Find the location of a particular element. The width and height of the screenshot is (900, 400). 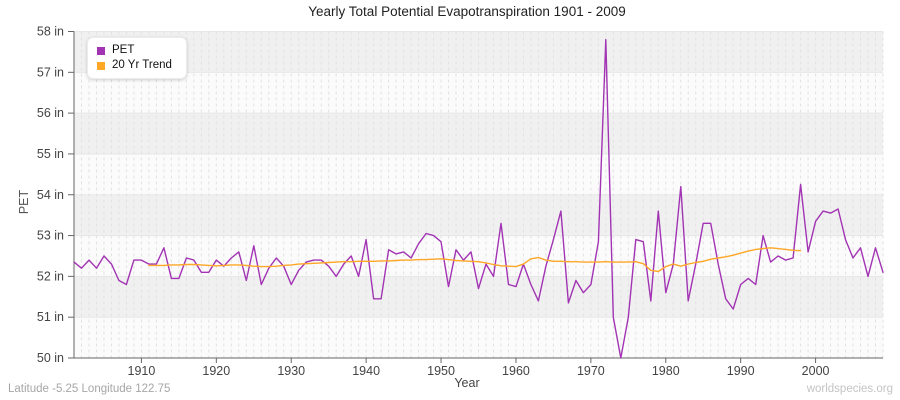

legend: PET 20 Yr Trend is located at coordinates (137, 58).